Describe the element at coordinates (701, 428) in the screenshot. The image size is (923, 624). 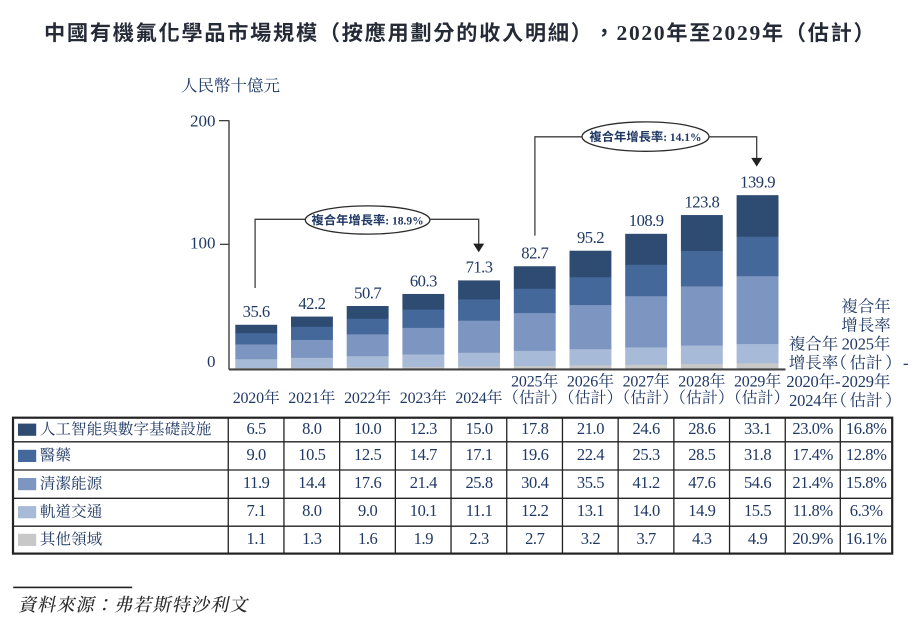
I see `svg-text: 28.6` at that location.